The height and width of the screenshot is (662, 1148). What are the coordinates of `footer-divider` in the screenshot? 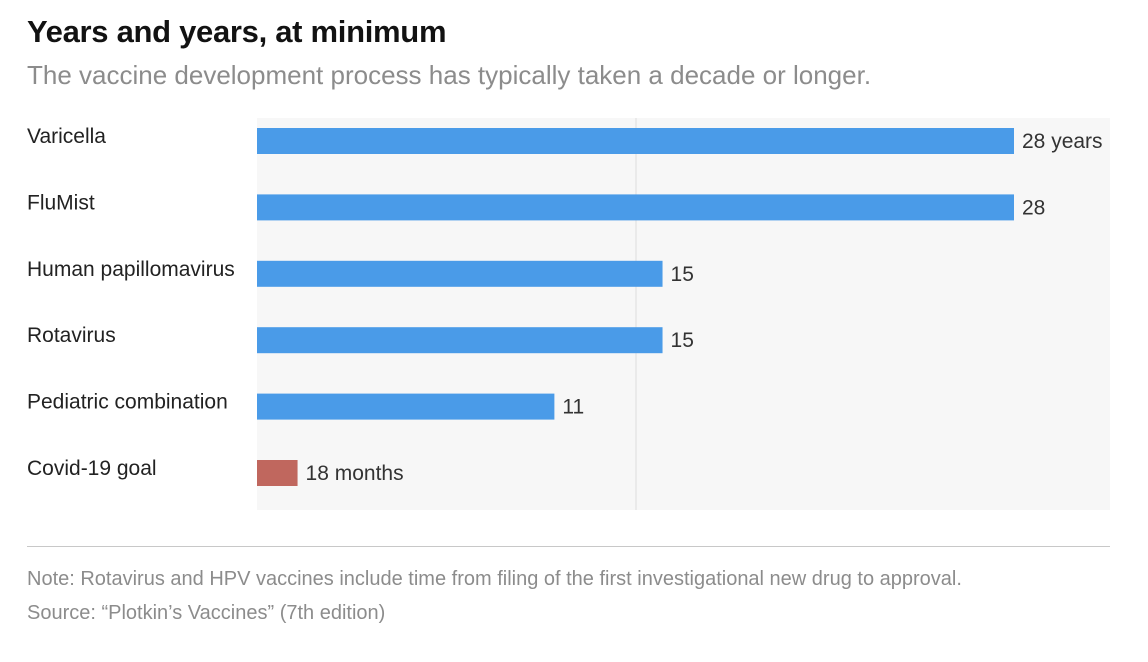 It's located at (568, 546).